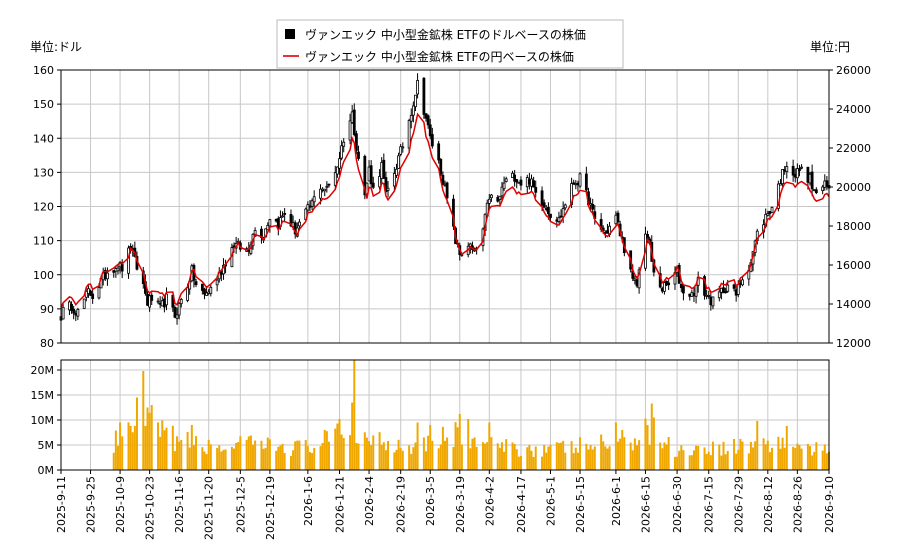 The height and width of the screenshot is (550, 900). Describe the element at coordinates (439, 56) in the screenshot. I see `legend-yen-label: ヴァンエック 中小型金鉱株 ETFの円ベースの株価` at that location.